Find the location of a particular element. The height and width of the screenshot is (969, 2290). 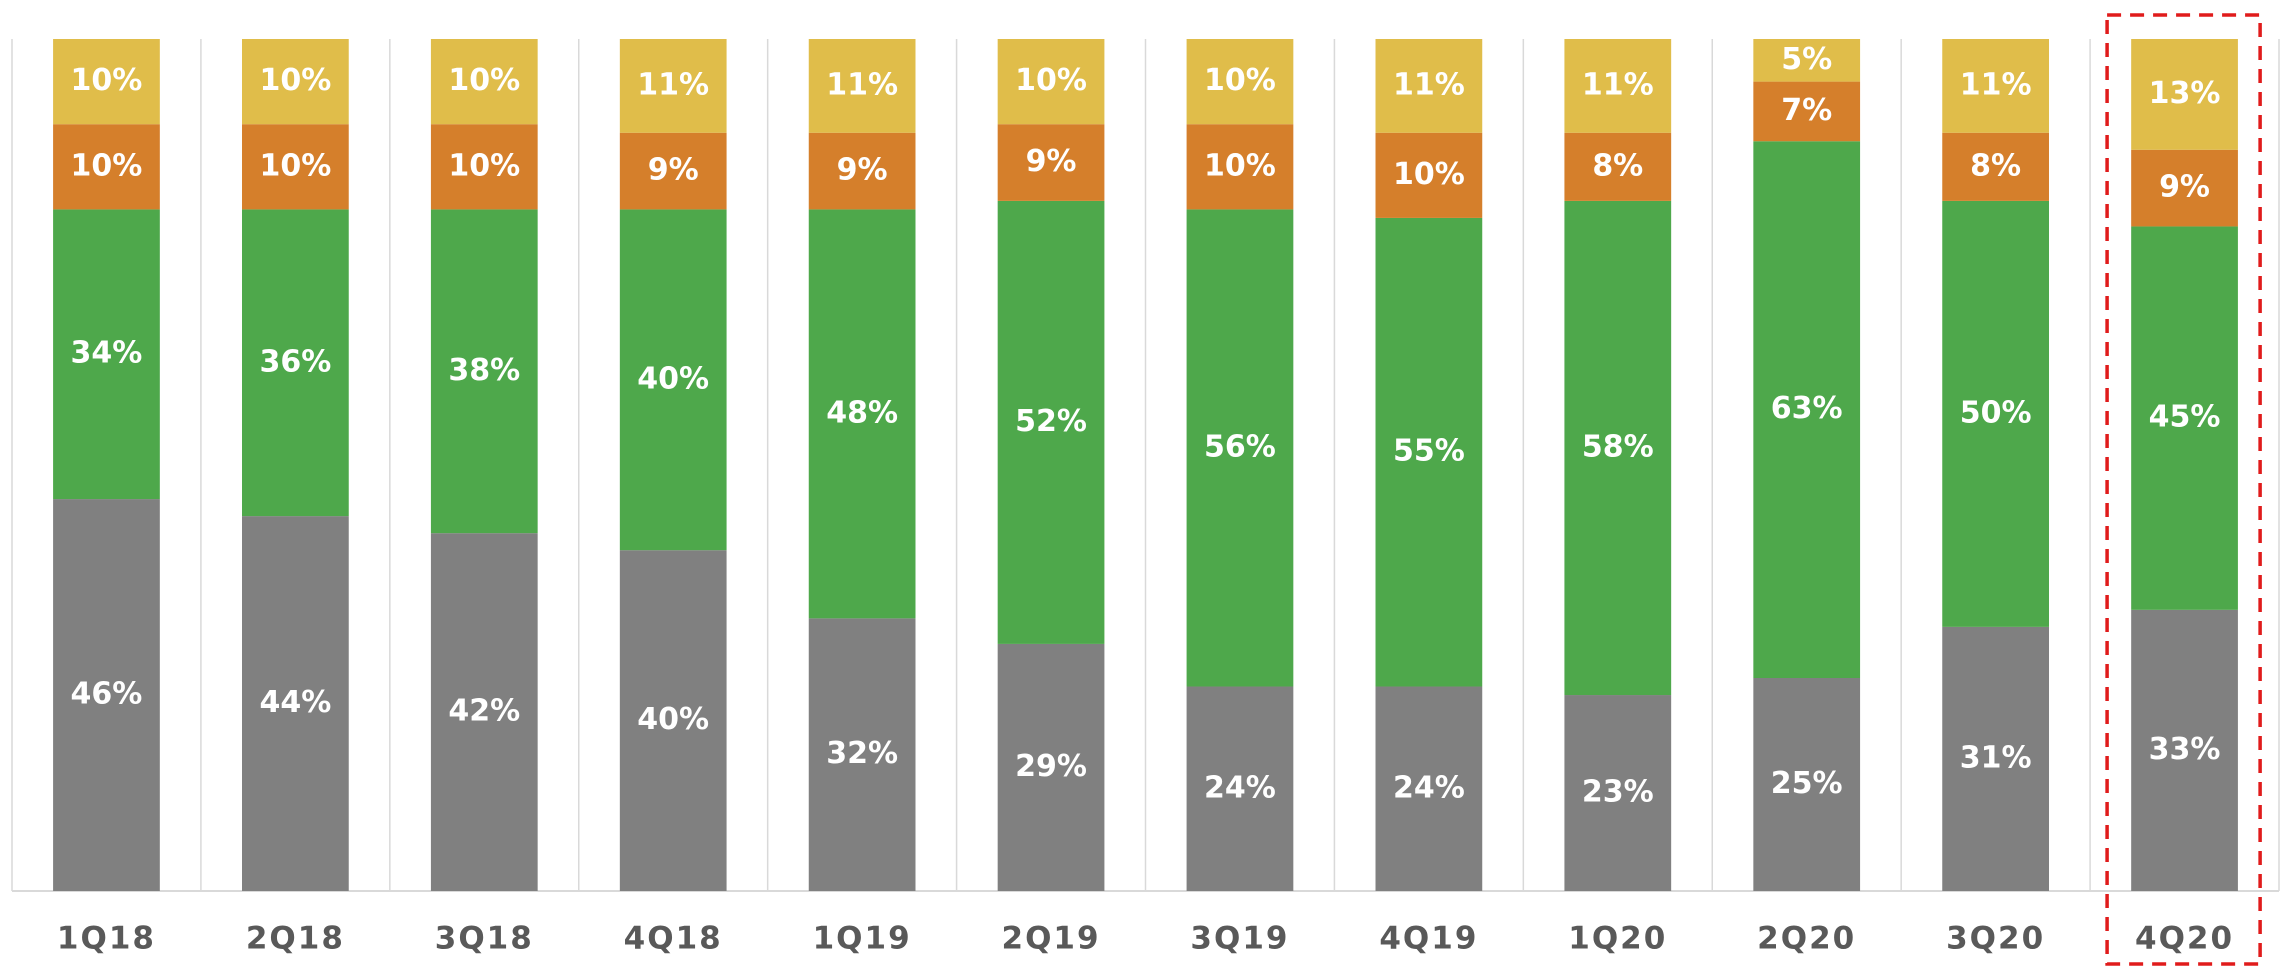

x-tick-label: 3Q18 is located at coordinates (484, 939).